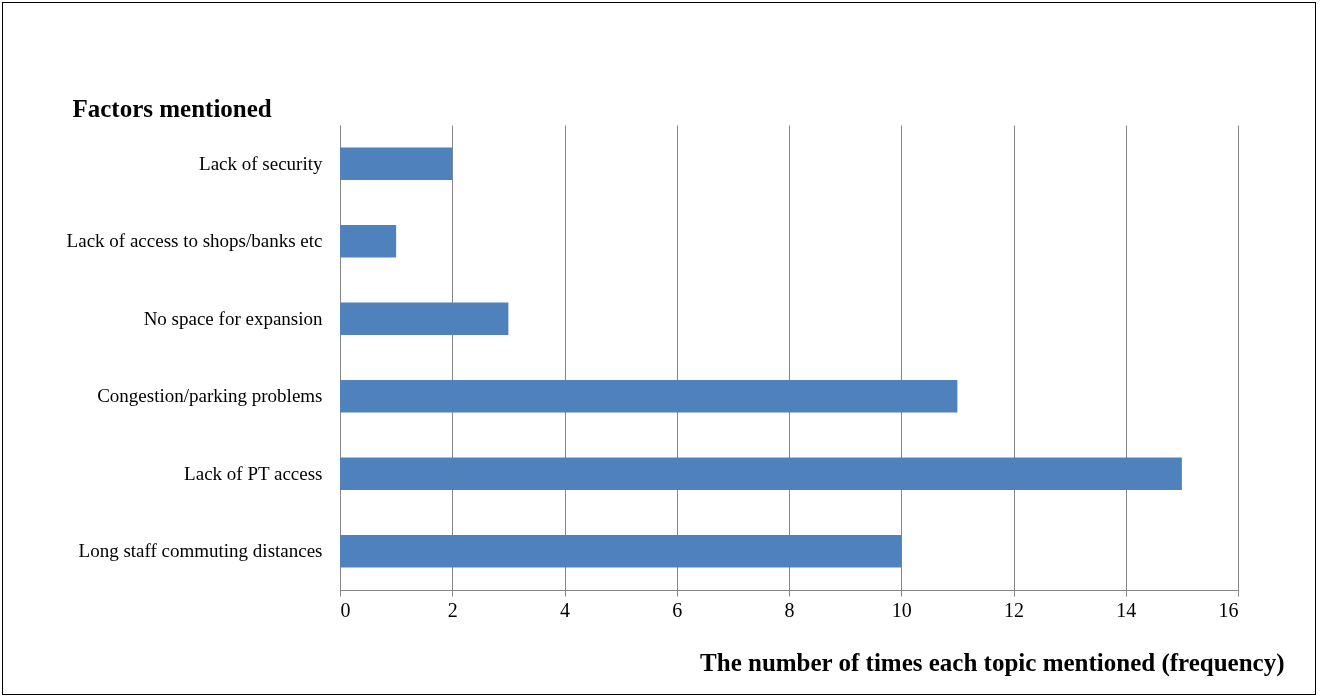 The width and height of the screenshot is (1320, 699). Describe the element at coordinates (1014, 609) in the screenshot. I see `x-tick-label: 12` at that location.